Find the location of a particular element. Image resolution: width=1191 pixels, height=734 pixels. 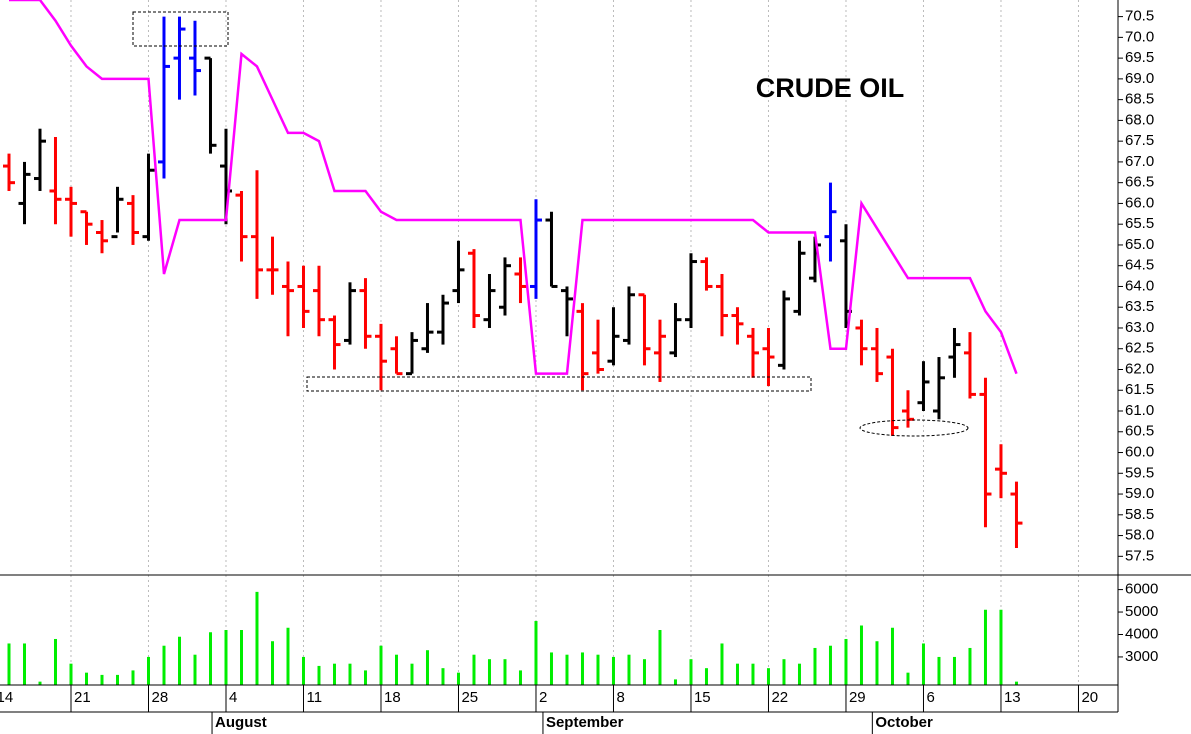

y-tick-label: 70.0 is located at coordinates (1139, 36).